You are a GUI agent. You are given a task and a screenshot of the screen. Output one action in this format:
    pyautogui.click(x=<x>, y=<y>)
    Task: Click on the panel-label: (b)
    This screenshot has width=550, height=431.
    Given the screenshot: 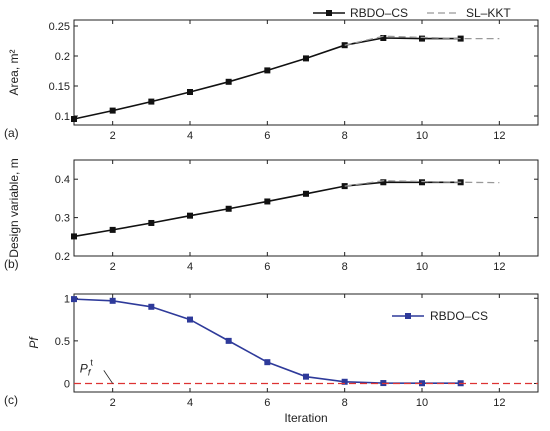 What is the action you would take?
    pyautogui.click(x=11, y=264)
    